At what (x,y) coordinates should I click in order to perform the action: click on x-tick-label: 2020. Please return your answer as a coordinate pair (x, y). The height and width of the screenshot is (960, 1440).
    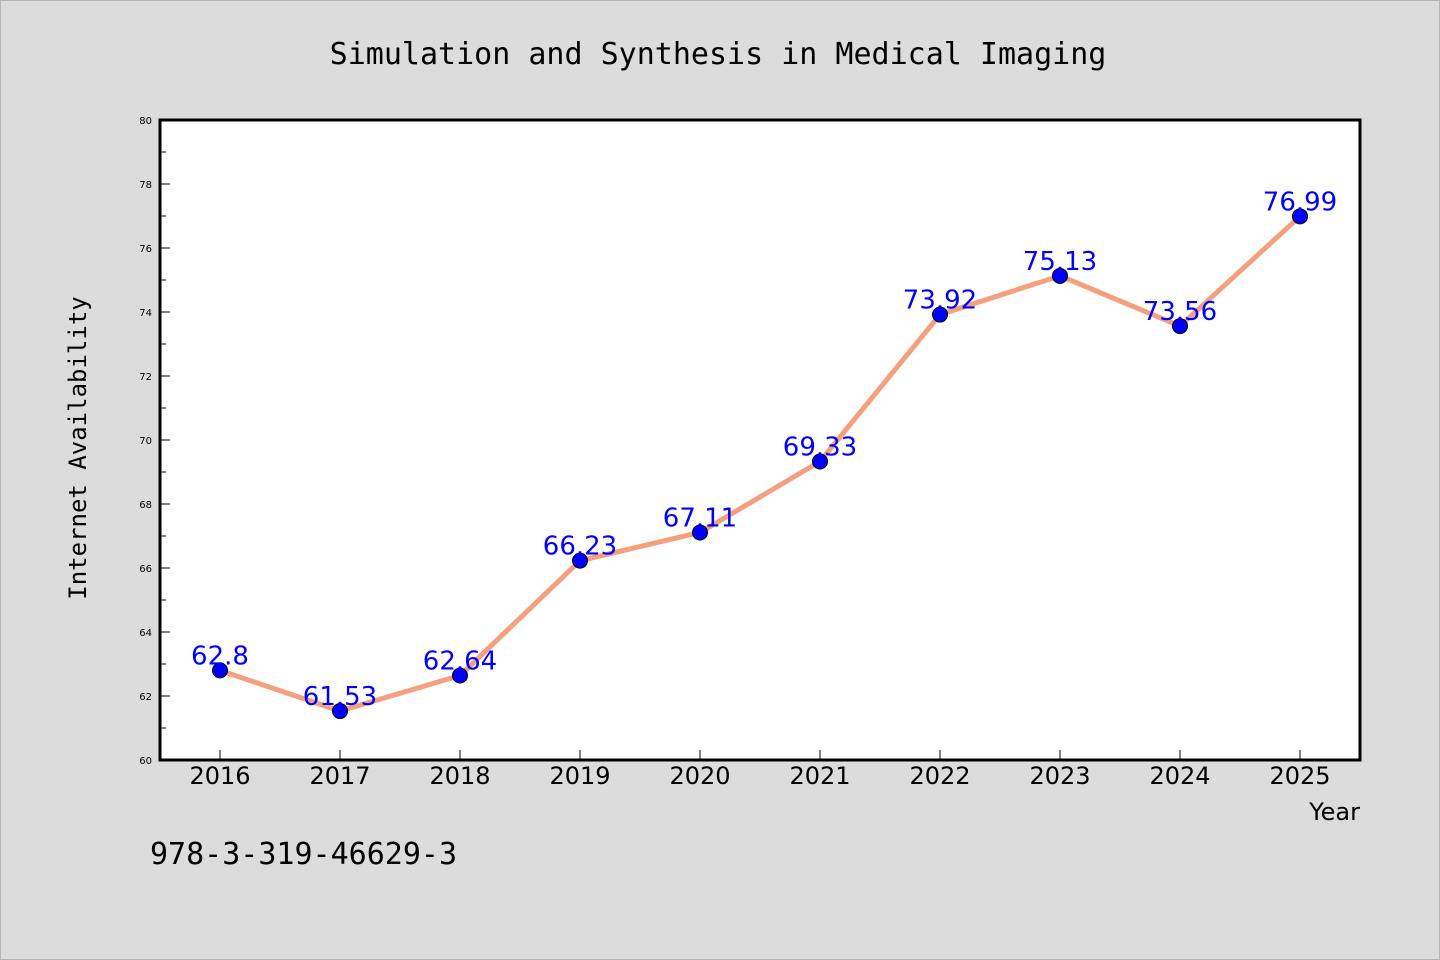
    Looking at the image, I should click on (699, 776).